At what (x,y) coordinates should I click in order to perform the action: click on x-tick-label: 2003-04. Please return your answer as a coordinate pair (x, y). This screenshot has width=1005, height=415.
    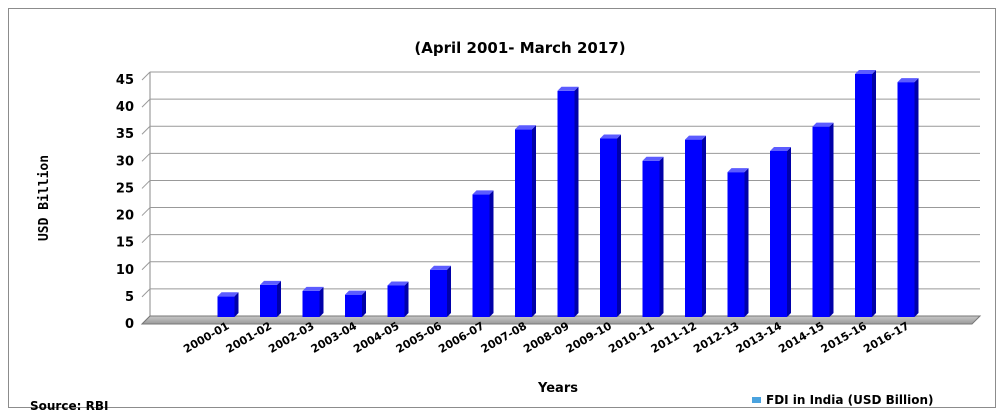
    Looking at the image, I should click on (334, 337).